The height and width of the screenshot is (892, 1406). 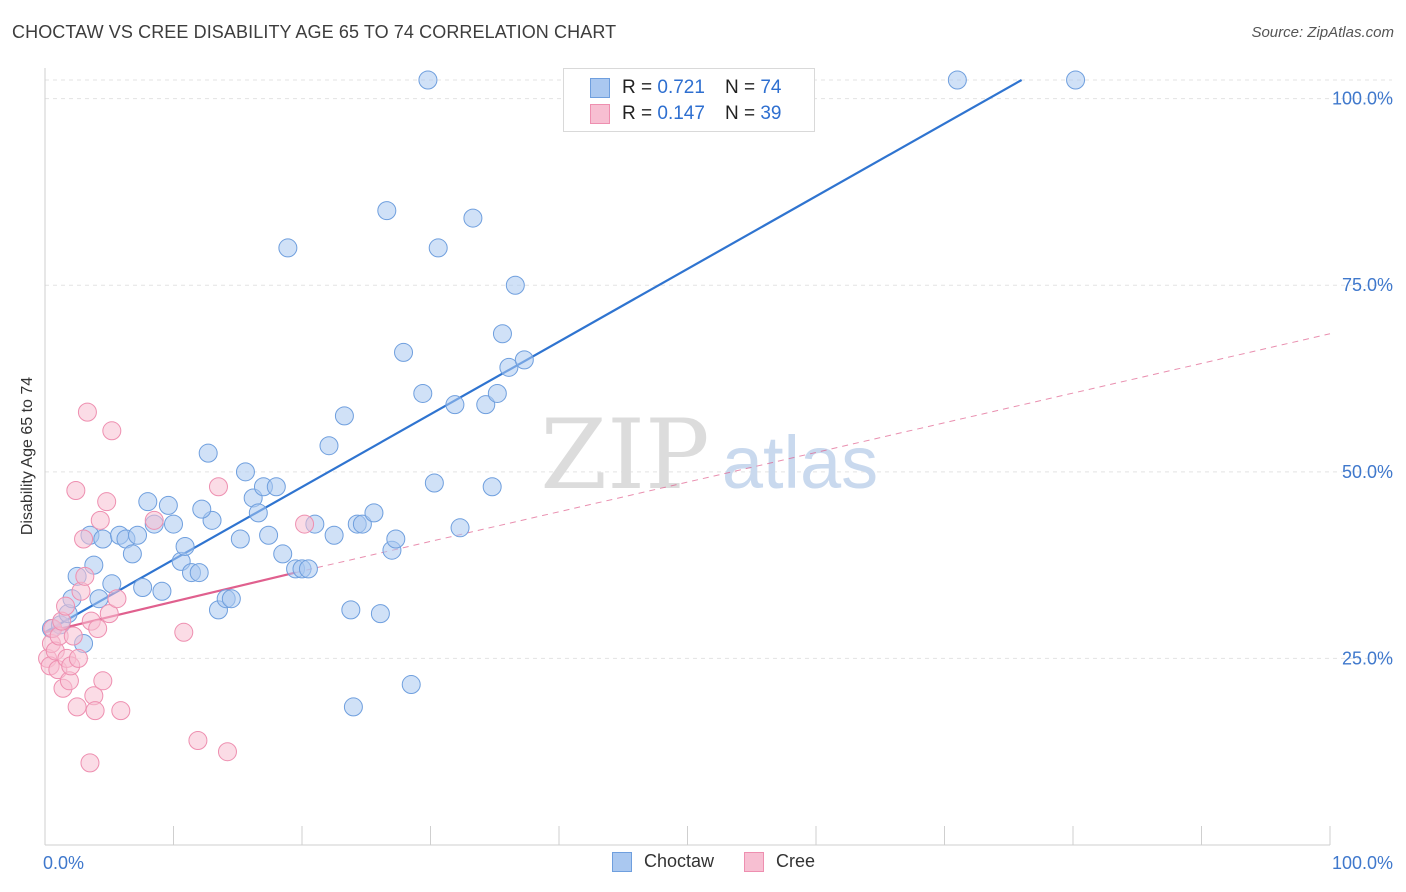 I want to click on y-tick-label: 50.0%, so click(x=1367, y=472).